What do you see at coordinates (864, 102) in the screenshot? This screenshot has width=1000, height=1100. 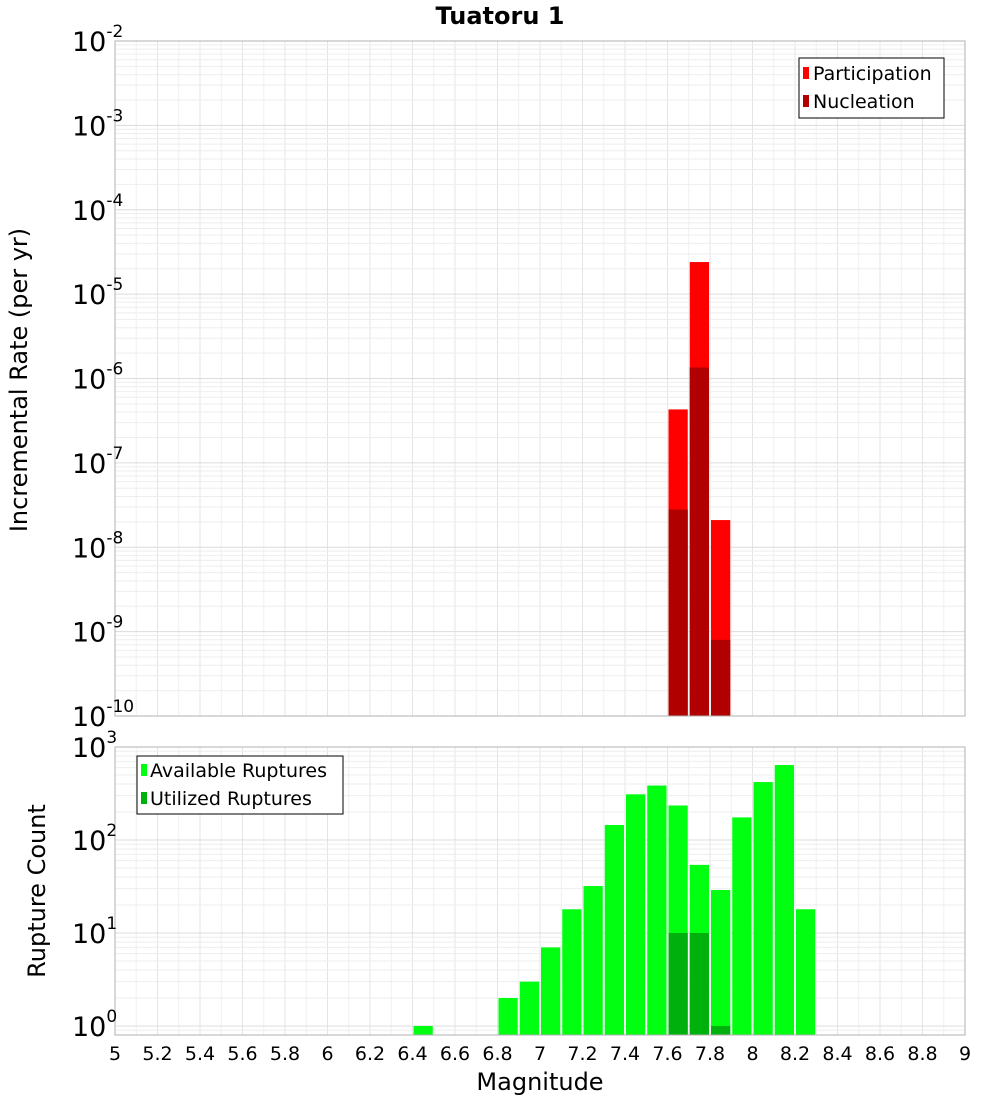 I see `nucleation-legend-label: Nucleation` at bounding box center [864, 102].